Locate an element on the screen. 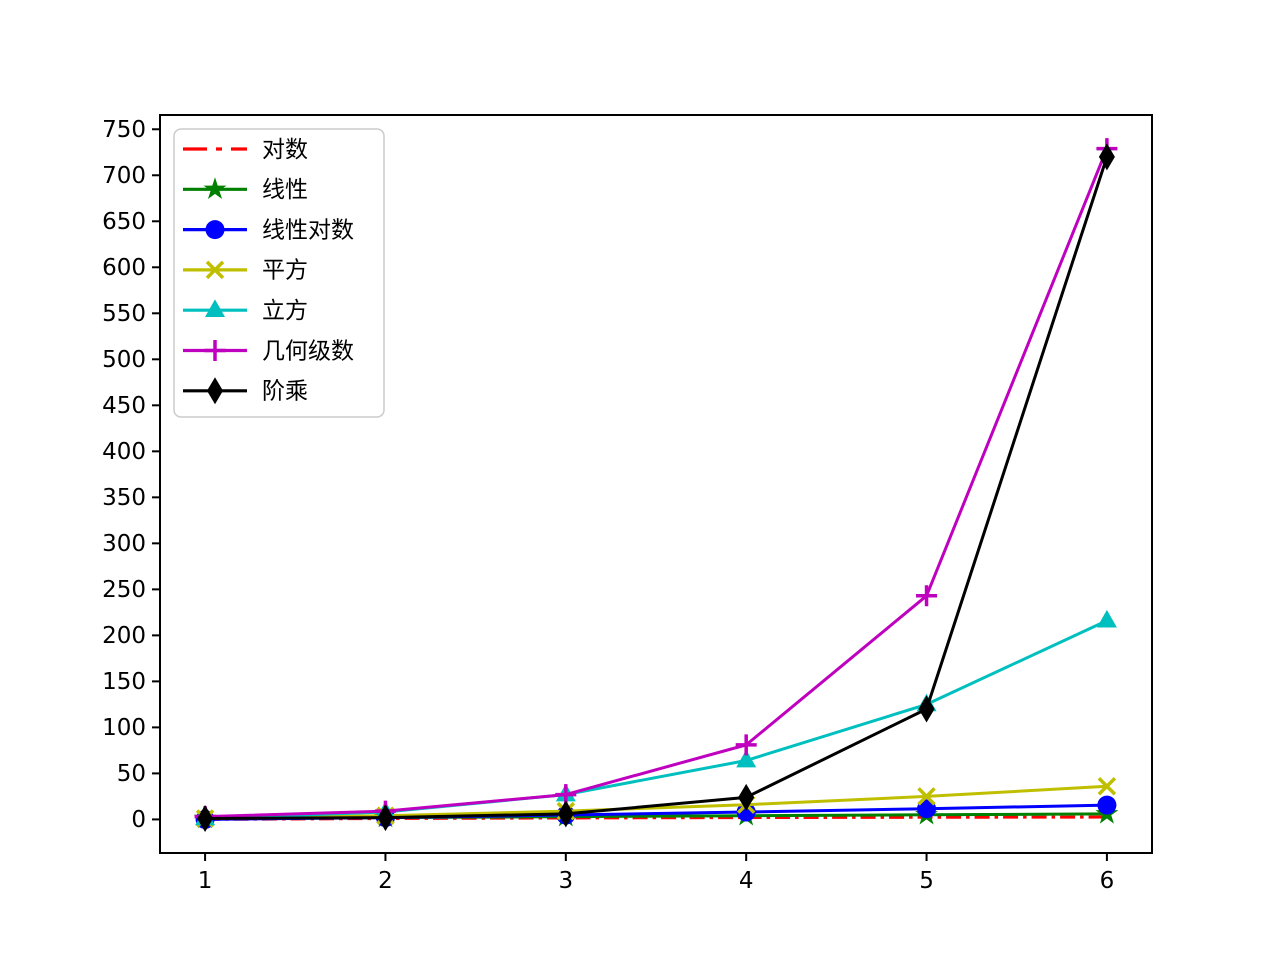  x-tick-label: 2 is located at coordinates (385, 881).